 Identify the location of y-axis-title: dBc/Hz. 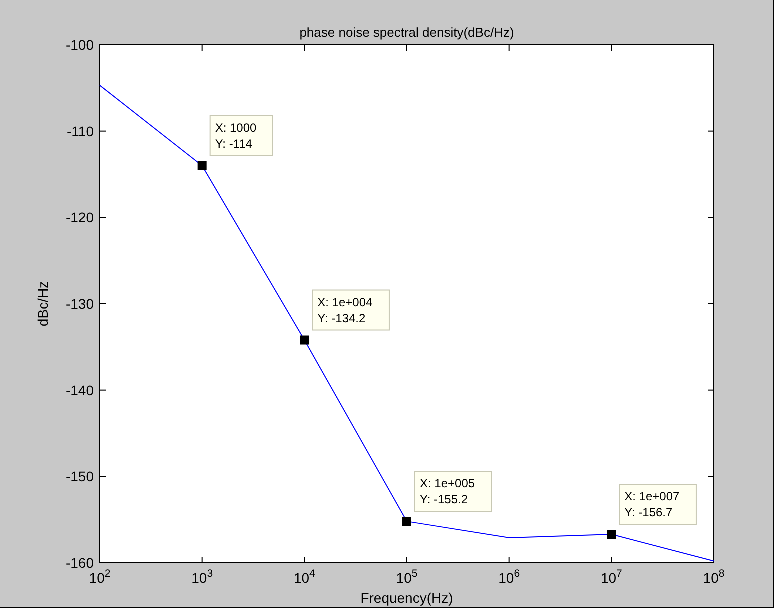
(43, 304).